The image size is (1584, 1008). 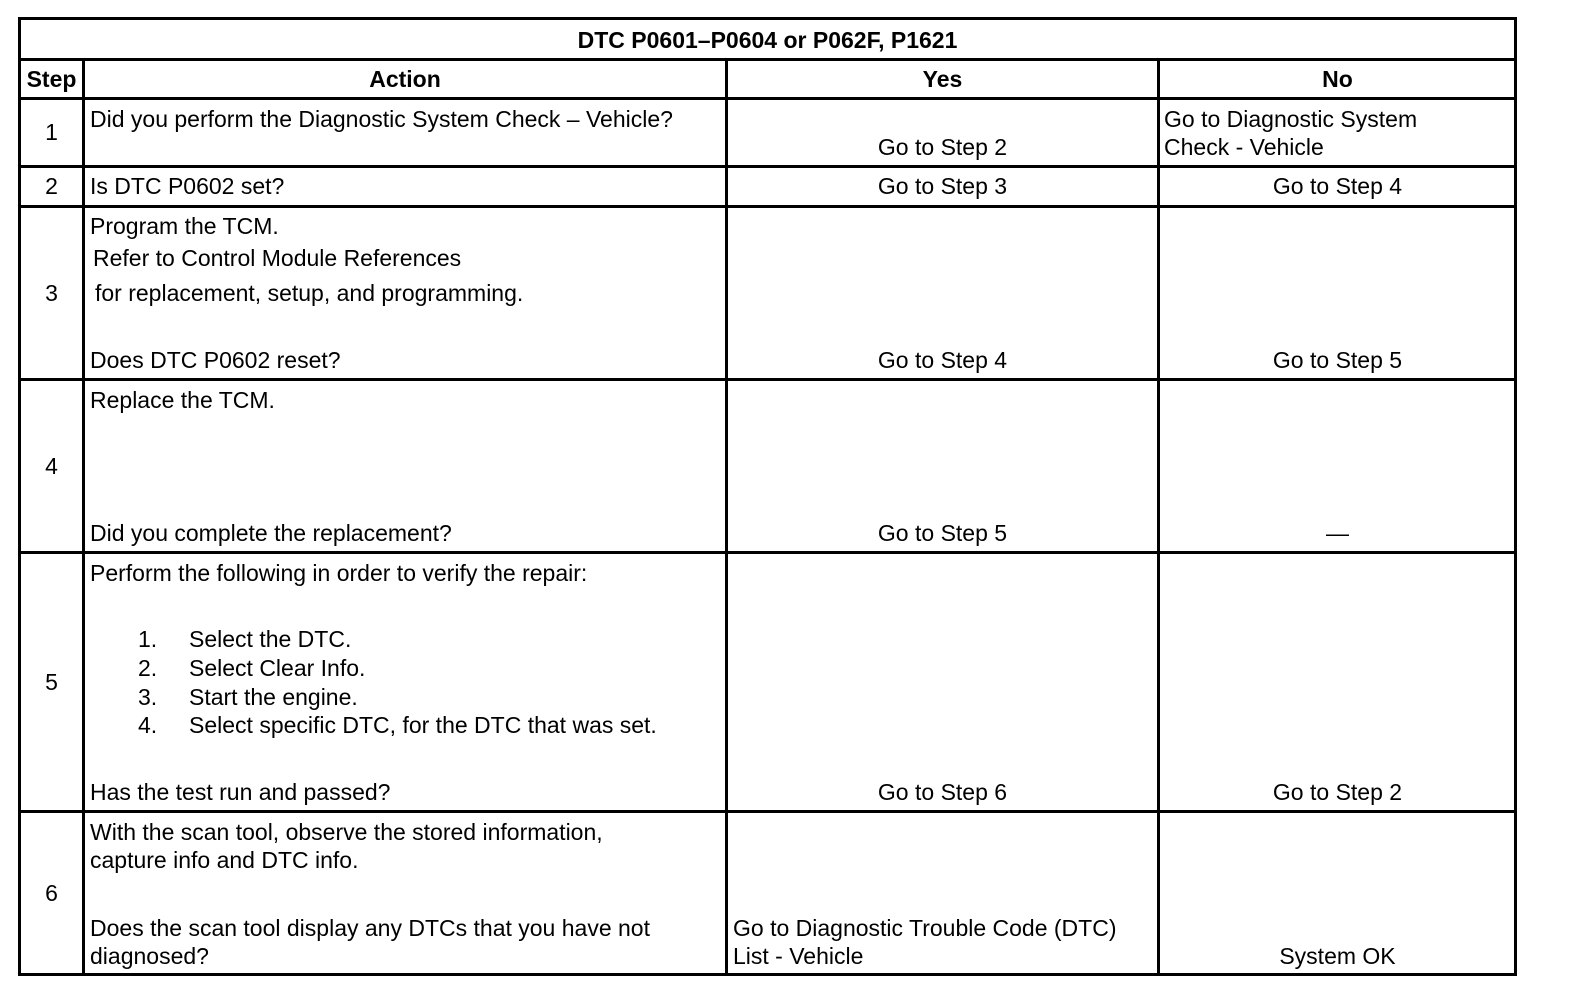 I want to click on step-number: 2, so click(x=51, y=186).